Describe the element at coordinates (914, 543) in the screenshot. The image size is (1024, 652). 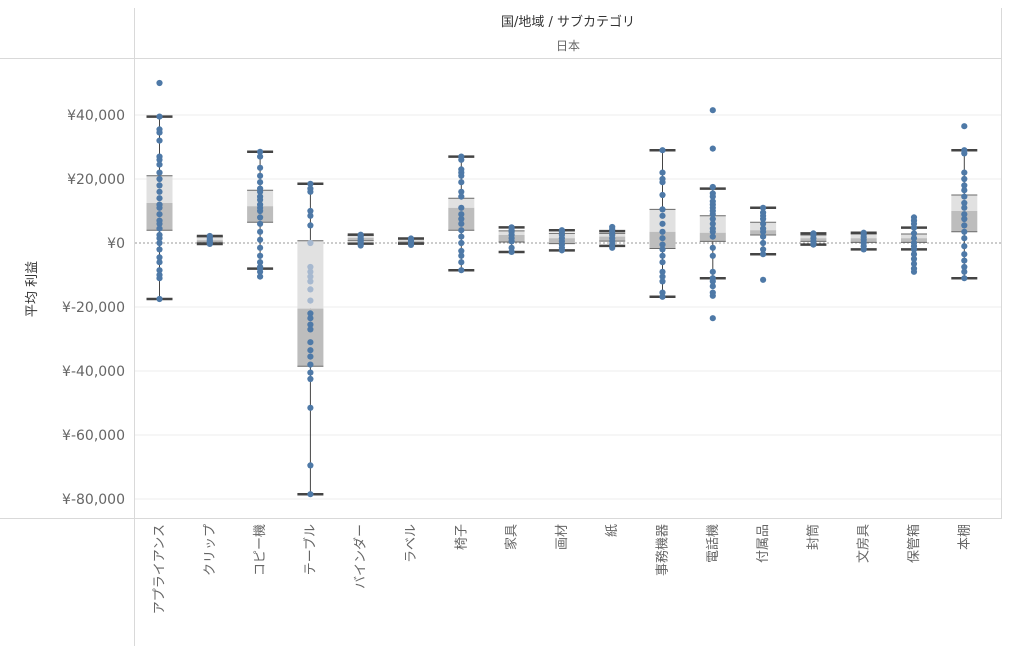
I see `x-tick-label: 保管箱` at that location.